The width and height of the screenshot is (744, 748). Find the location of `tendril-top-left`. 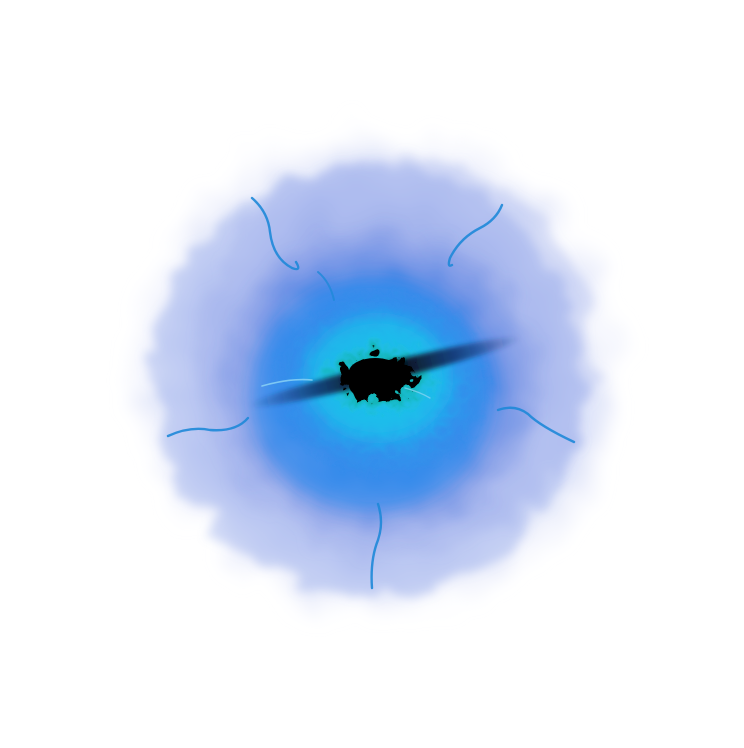

tendril-top-left is located at coordinates (275, 233).